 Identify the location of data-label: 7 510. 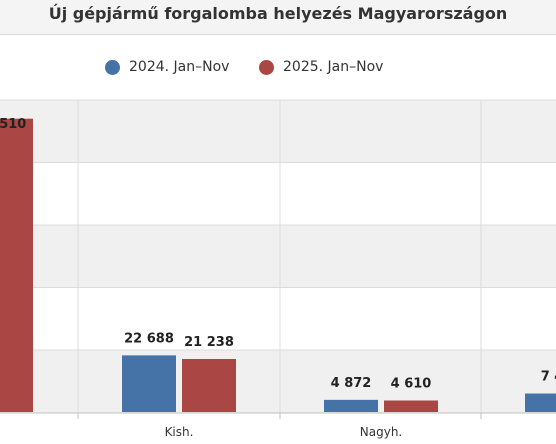
(13, 124).